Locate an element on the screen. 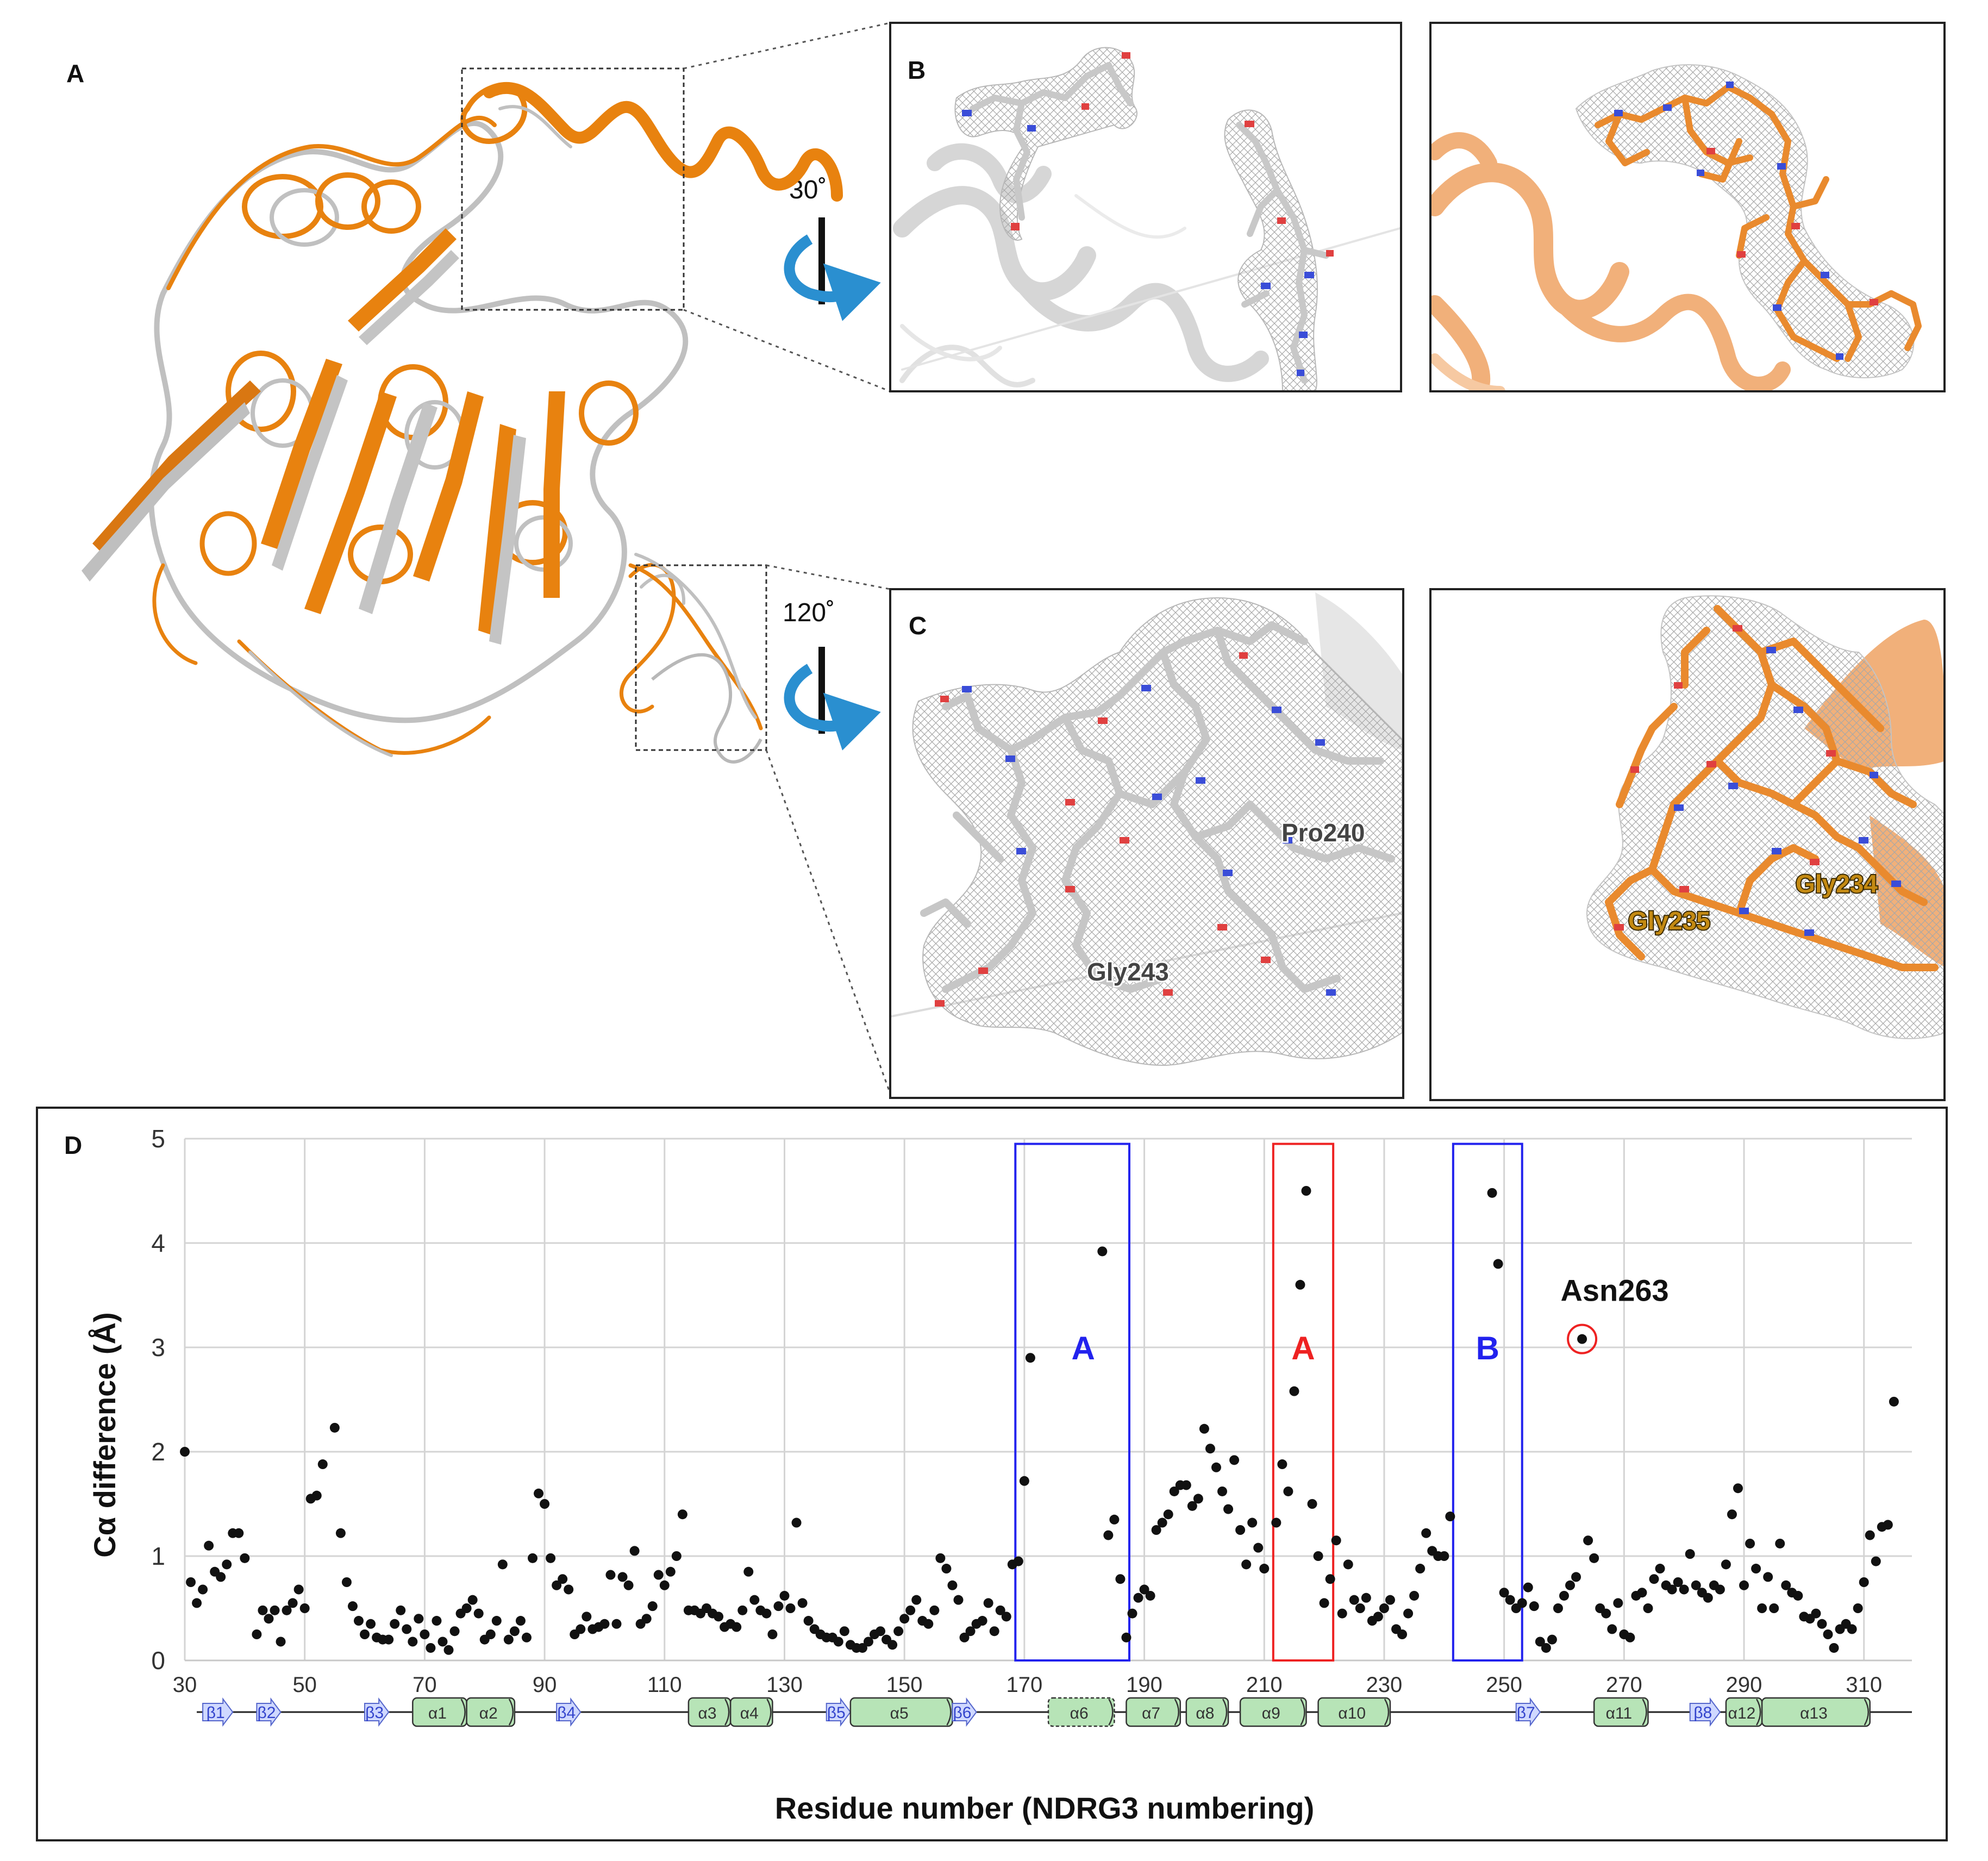 The height and width of the screenshot is (1861, 1988). y-axis-label: Cα difference (Å) is located at coordinates (104, 1434).